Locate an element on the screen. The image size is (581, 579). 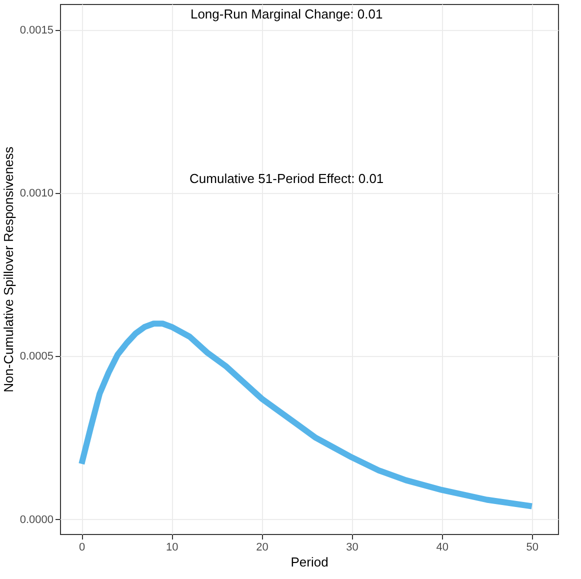
y-tick-label: 0.0010 is located at coordinates (37, 194).